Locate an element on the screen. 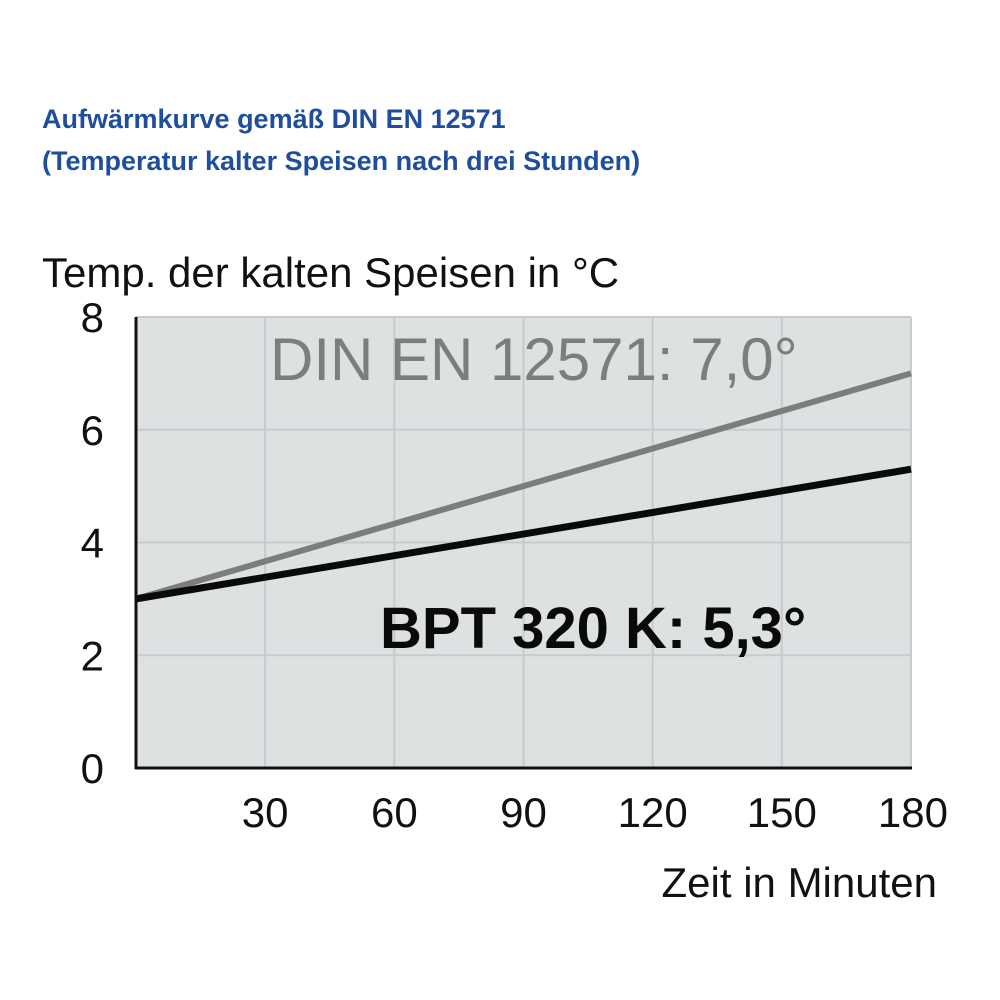 Image resolution: width=1000 pixels, height=1000 pixels. y-tick-label-2: 2 is located at coordinates (92, 655).